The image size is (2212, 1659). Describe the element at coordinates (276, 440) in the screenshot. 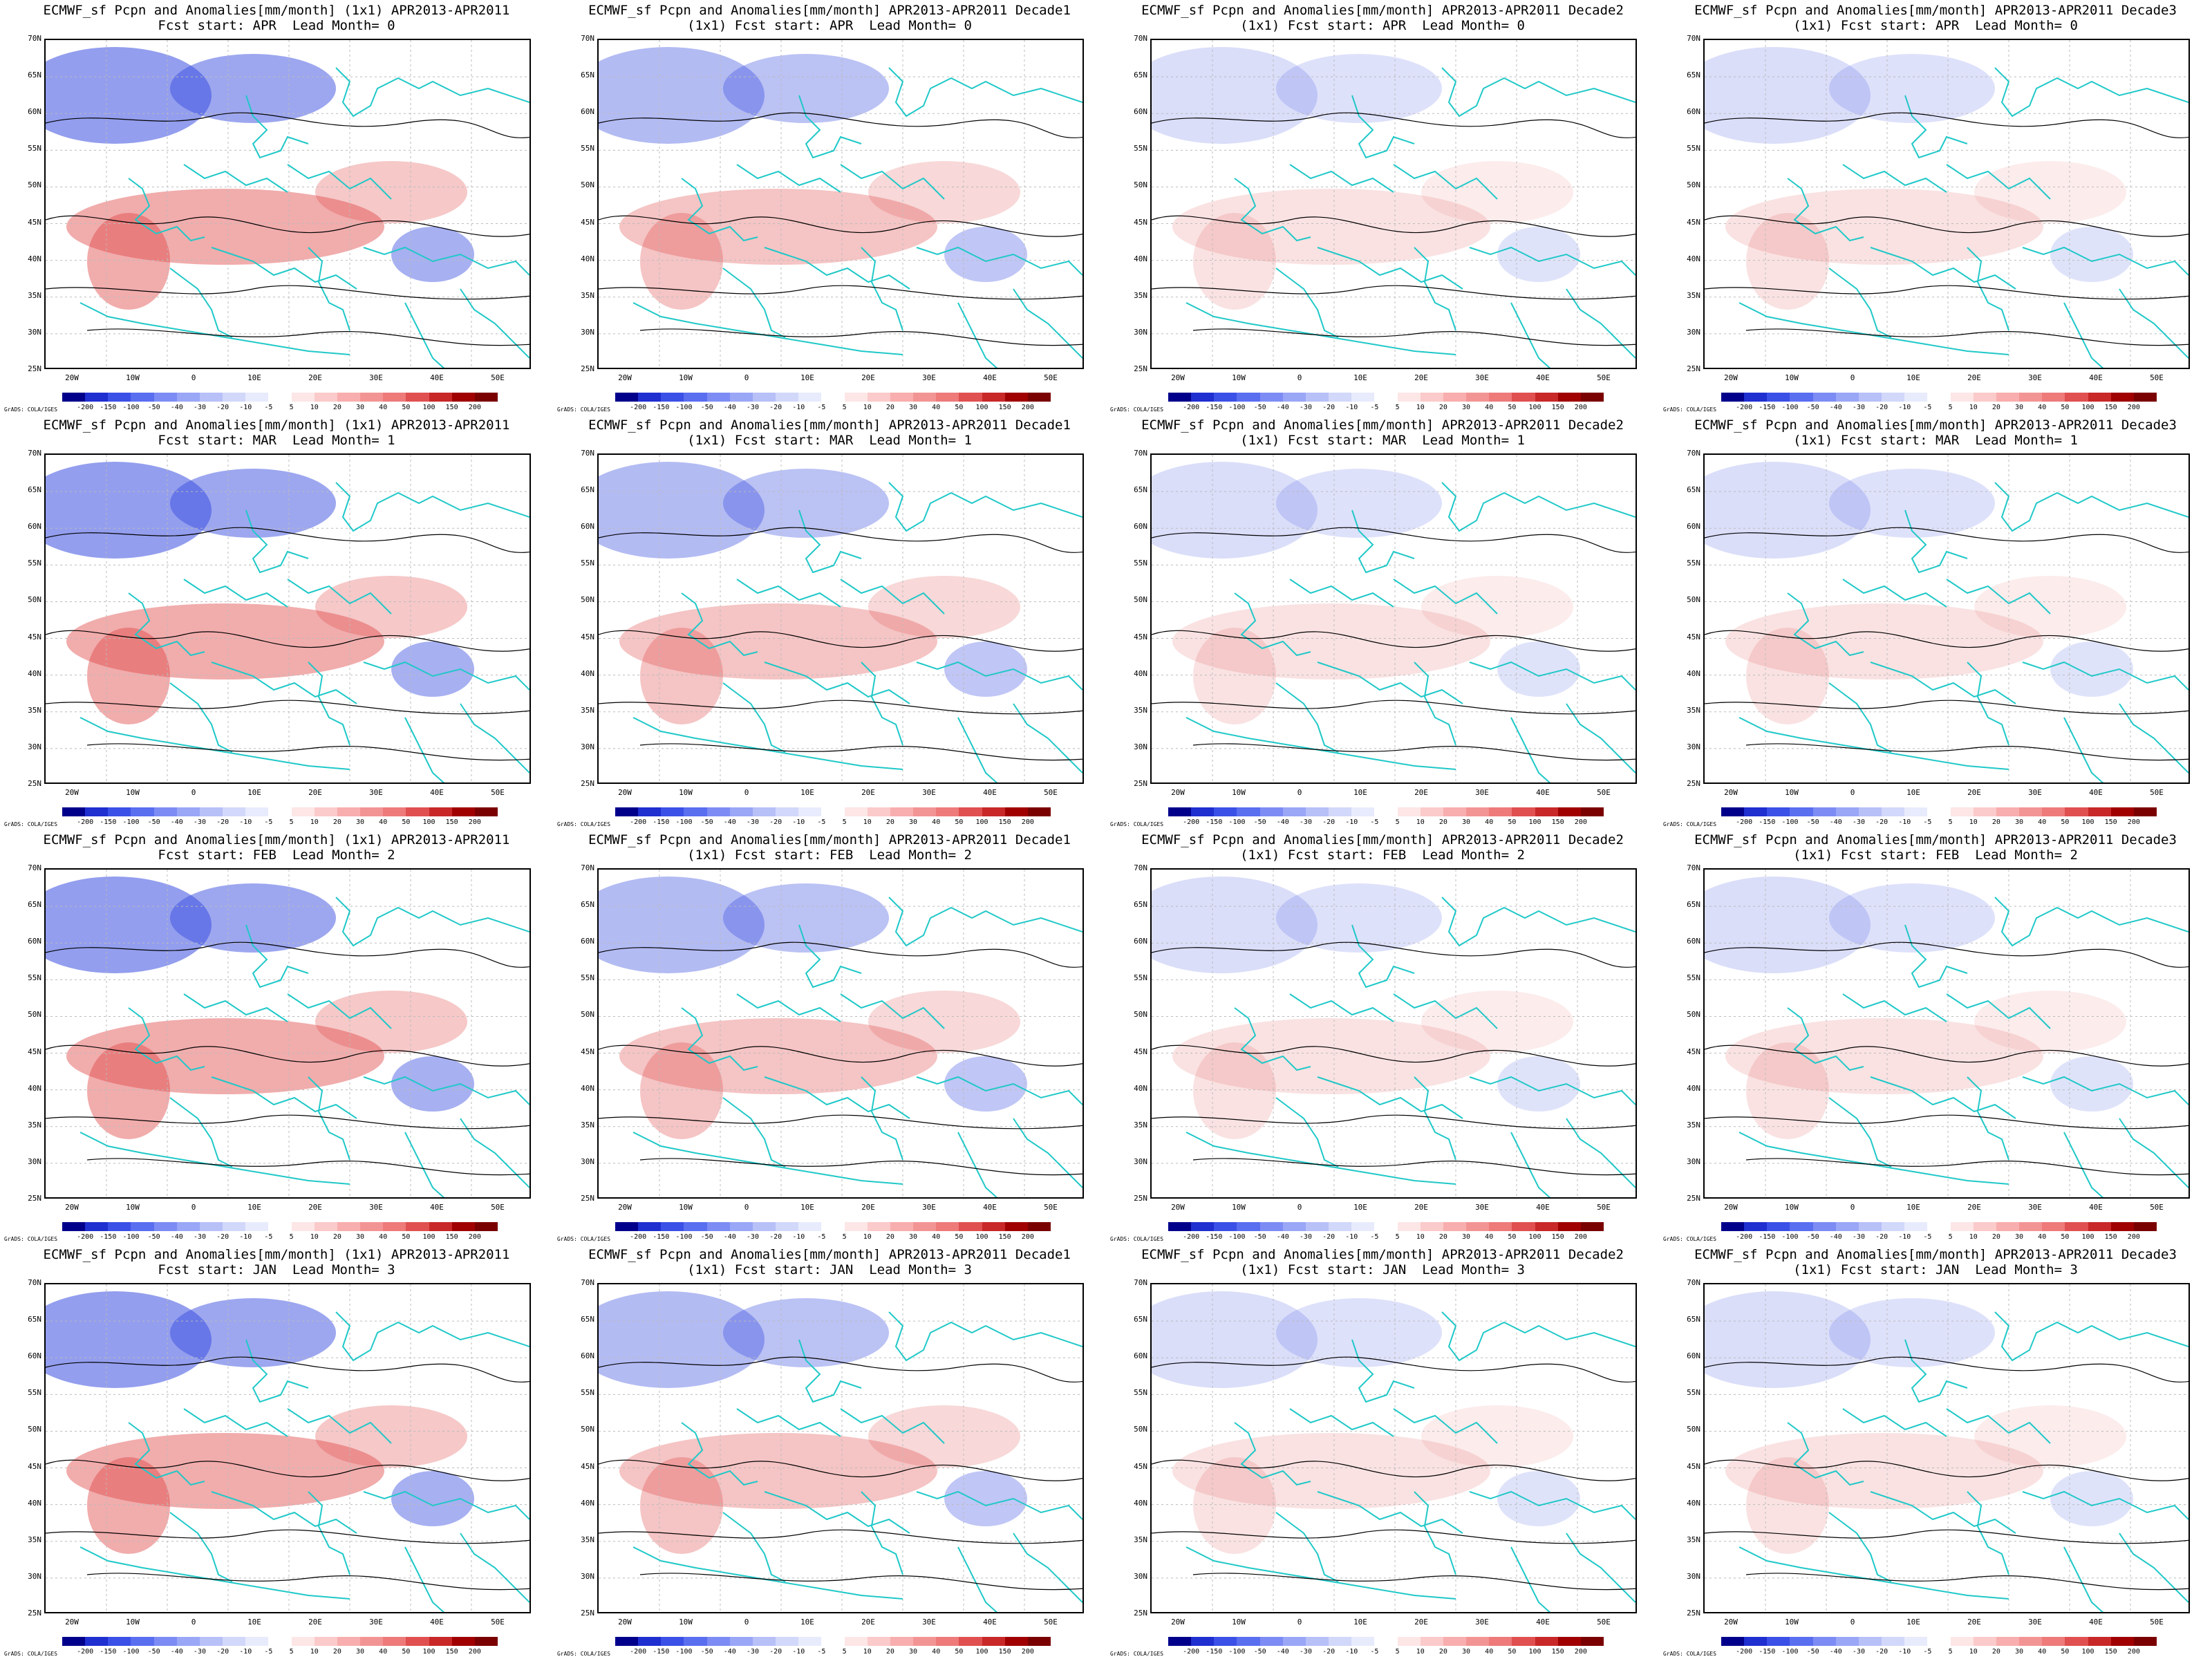

I see `panel-subtitle: Fcst start: MAR Lead Month= 1` at that location.